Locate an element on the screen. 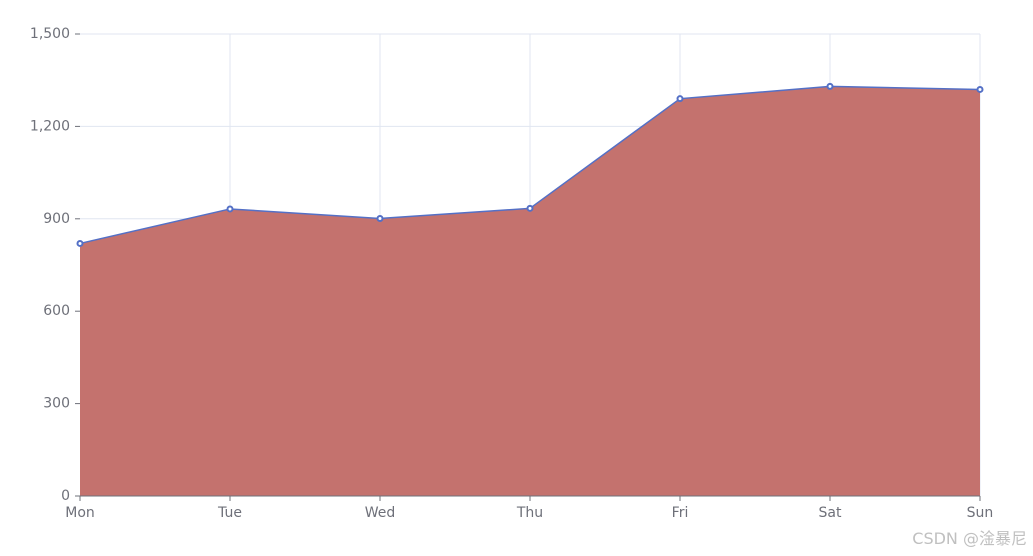 This screenshot has height=556, width=1033. data-point-tue is located at coordinates (230, 209).